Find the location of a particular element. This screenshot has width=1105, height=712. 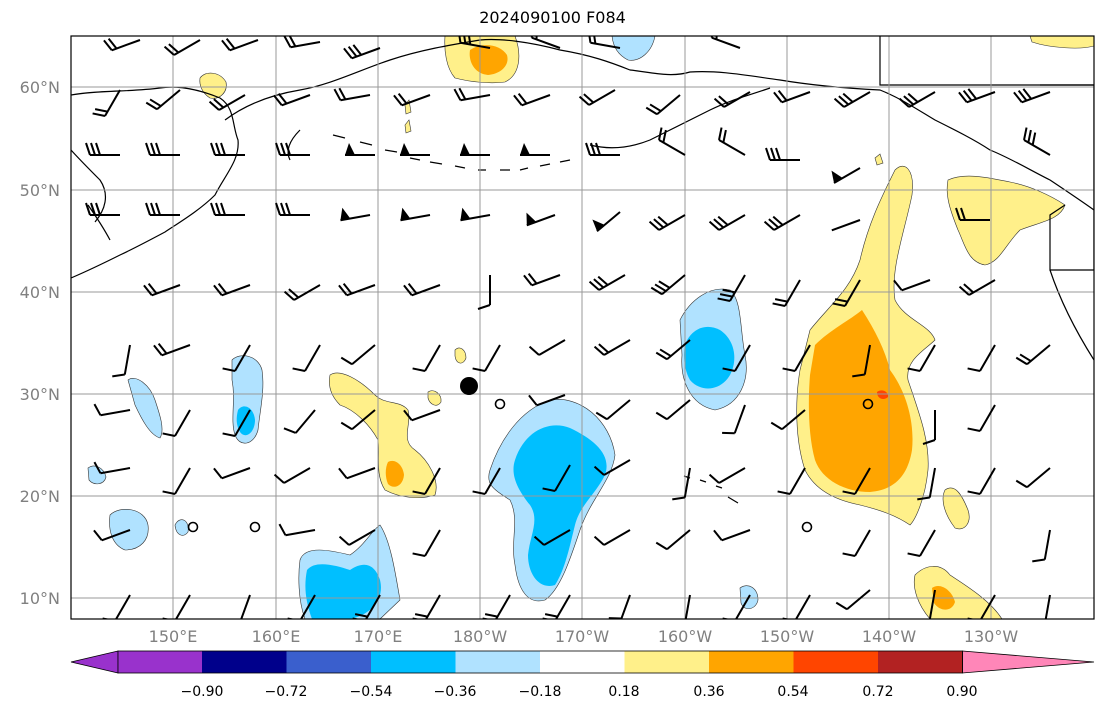

lon-label: 150°W is located at coordinates (787, 636).